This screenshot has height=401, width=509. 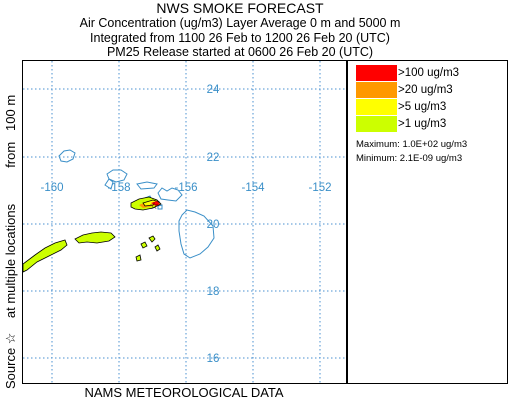 I want to click on lat-label-18: 18, so click(x=213, y=292).